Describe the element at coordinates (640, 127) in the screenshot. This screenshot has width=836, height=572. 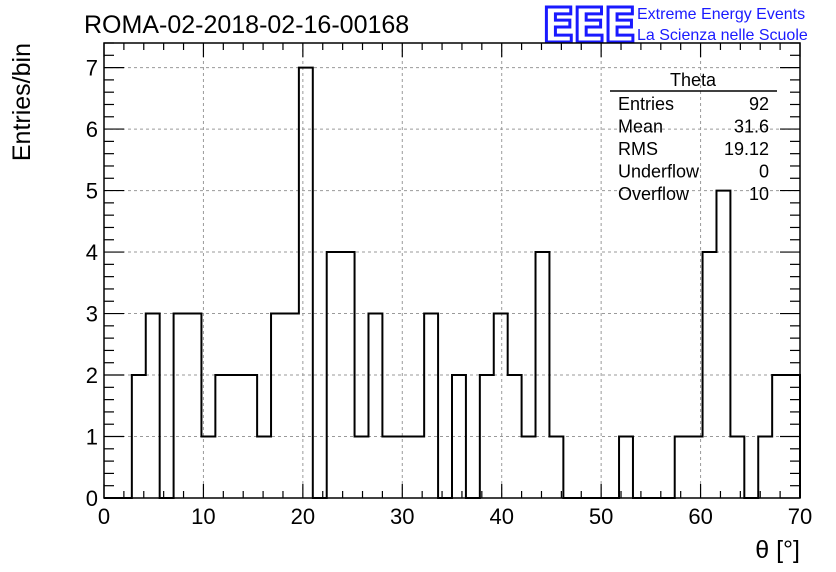
I see `stats-row-label: Mean` at that location.